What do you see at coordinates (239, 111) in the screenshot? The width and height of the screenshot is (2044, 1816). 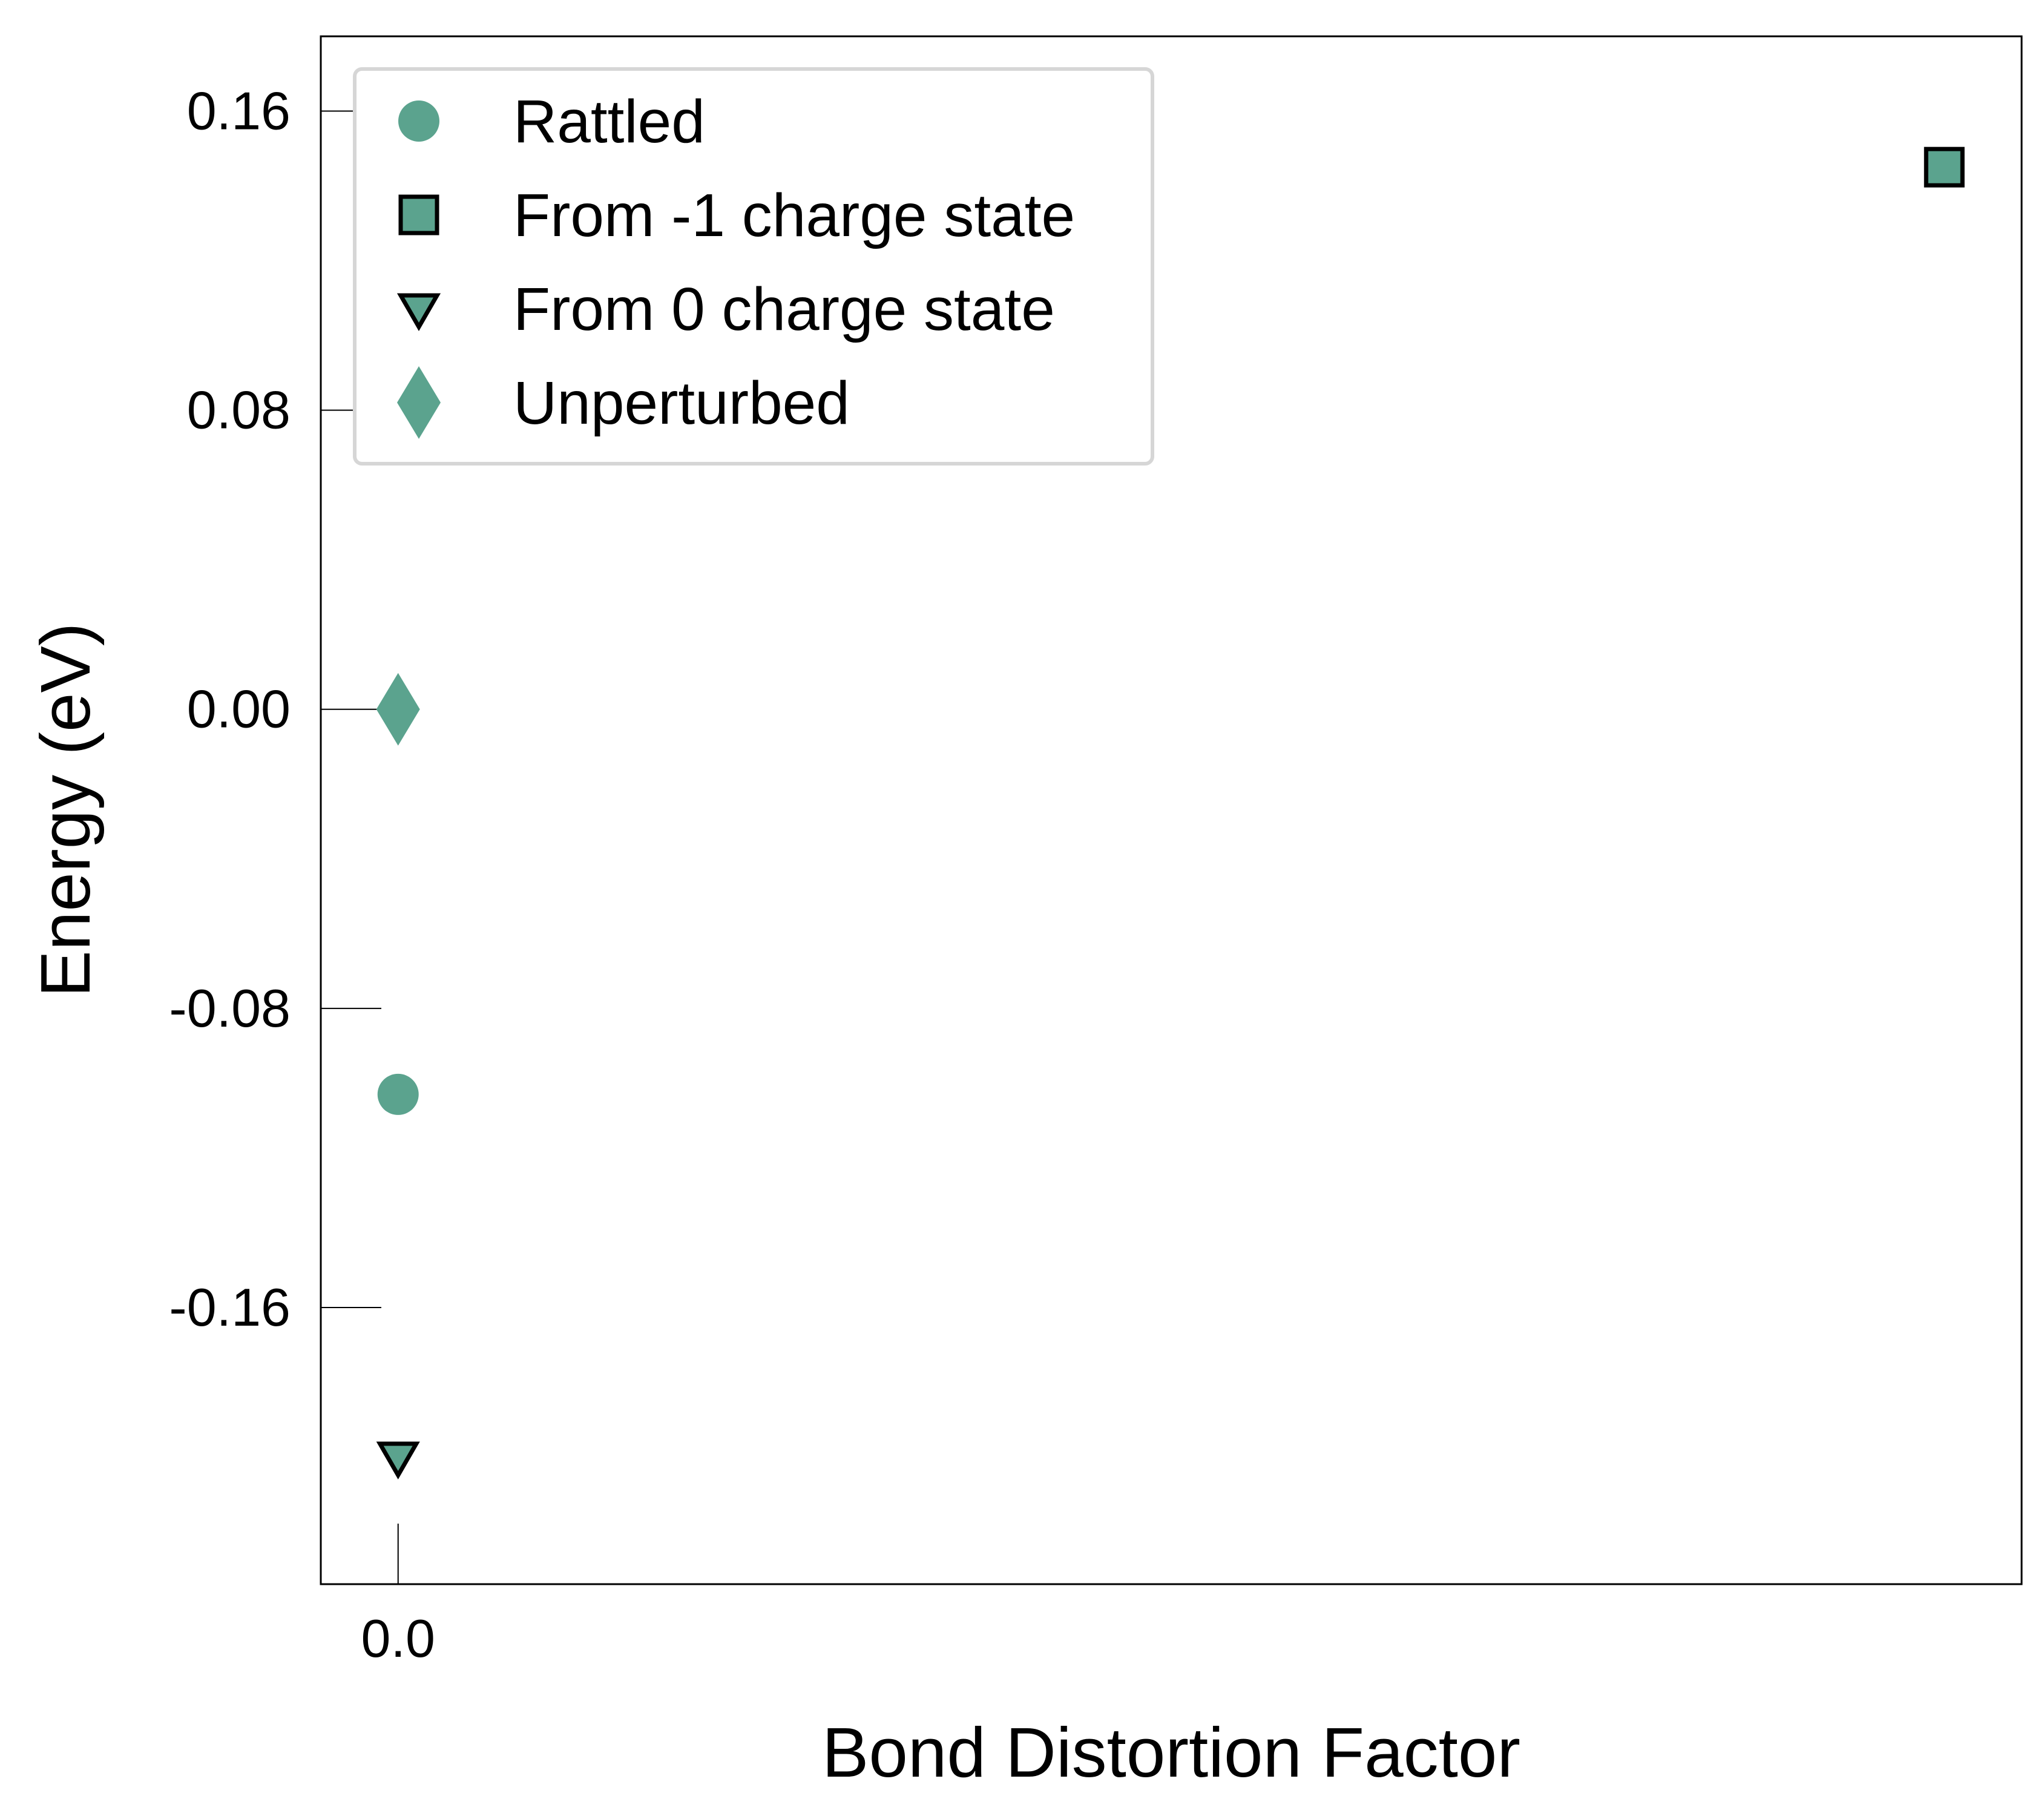 I see `y-tick-label: 0.16` at bounding box center [239, 111].